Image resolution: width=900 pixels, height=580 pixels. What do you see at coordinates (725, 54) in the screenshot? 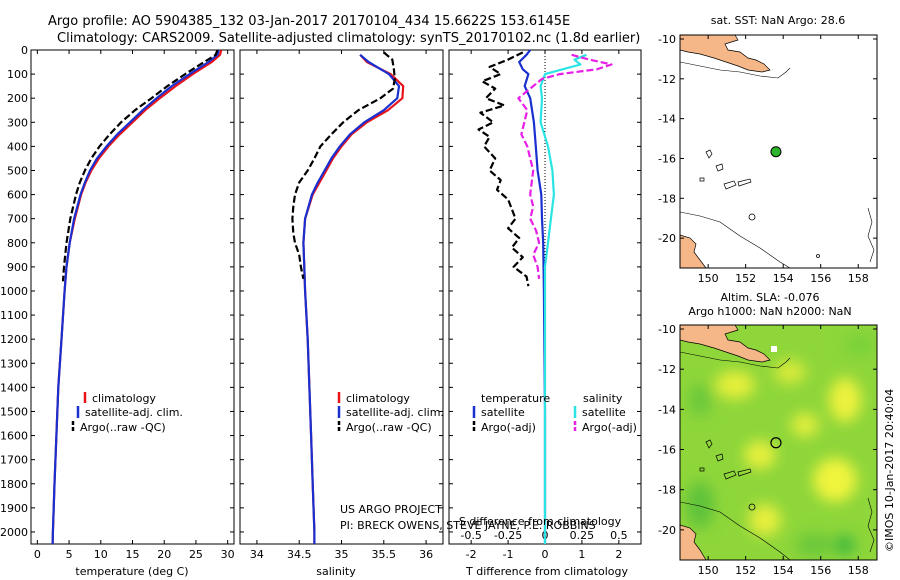
I see `png-landmass` at bounding box center [725, 54].